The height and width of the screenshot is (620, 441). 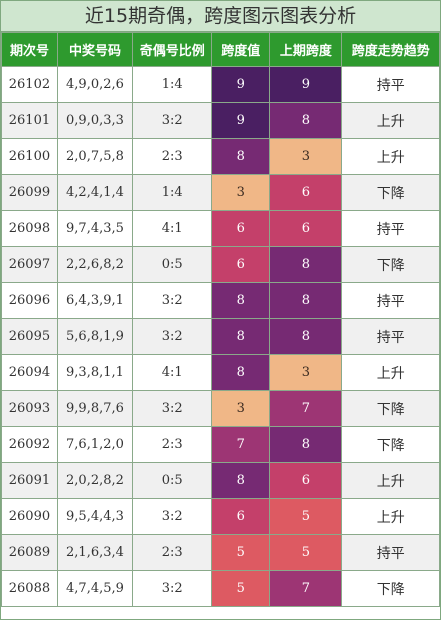 I want to click on issue-cell: 26093, so click(x=29, y=408).